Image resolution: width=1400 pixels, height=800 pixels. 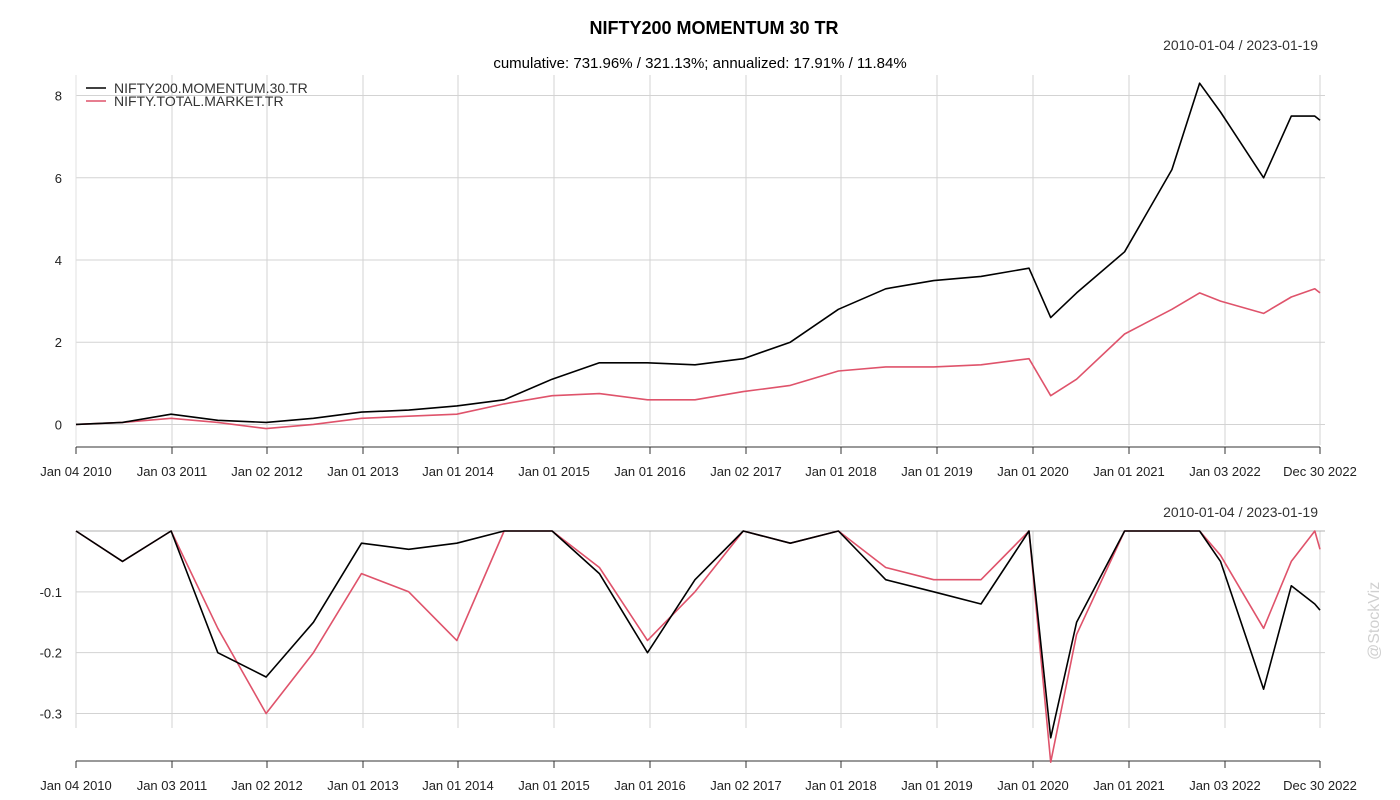 I want to click on y-tick-label: 0, so click(x=58, y=424).